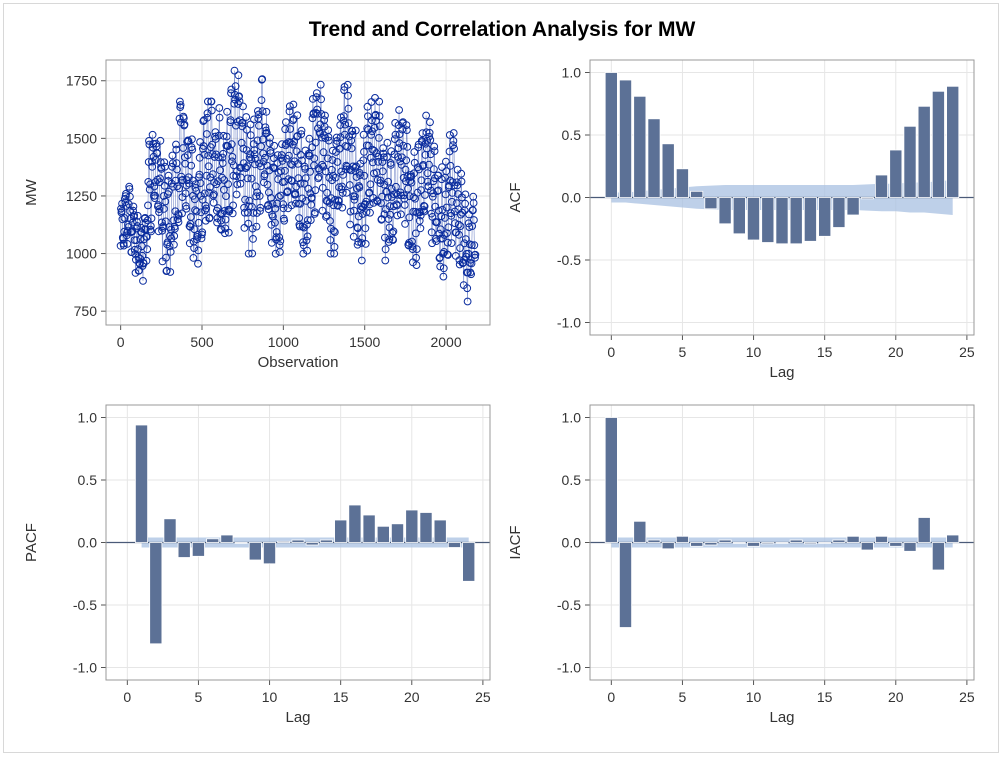 Image resolution: width=1004 pixels, height=758 pixels. Describe the element at coordinates (298, 186) in the screenshot. I see `trend-line` at that location.